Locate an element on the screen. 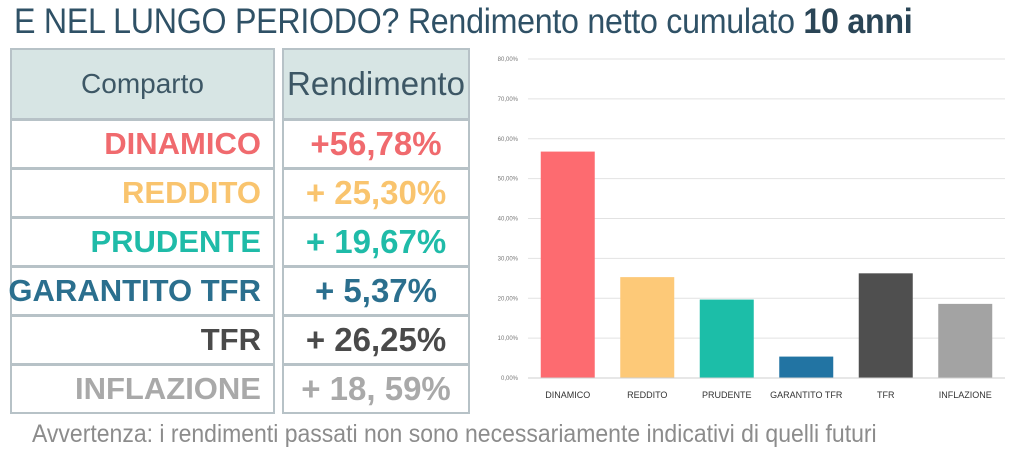  y-tick-label: 40,00% is located at coordinates (508, 220).